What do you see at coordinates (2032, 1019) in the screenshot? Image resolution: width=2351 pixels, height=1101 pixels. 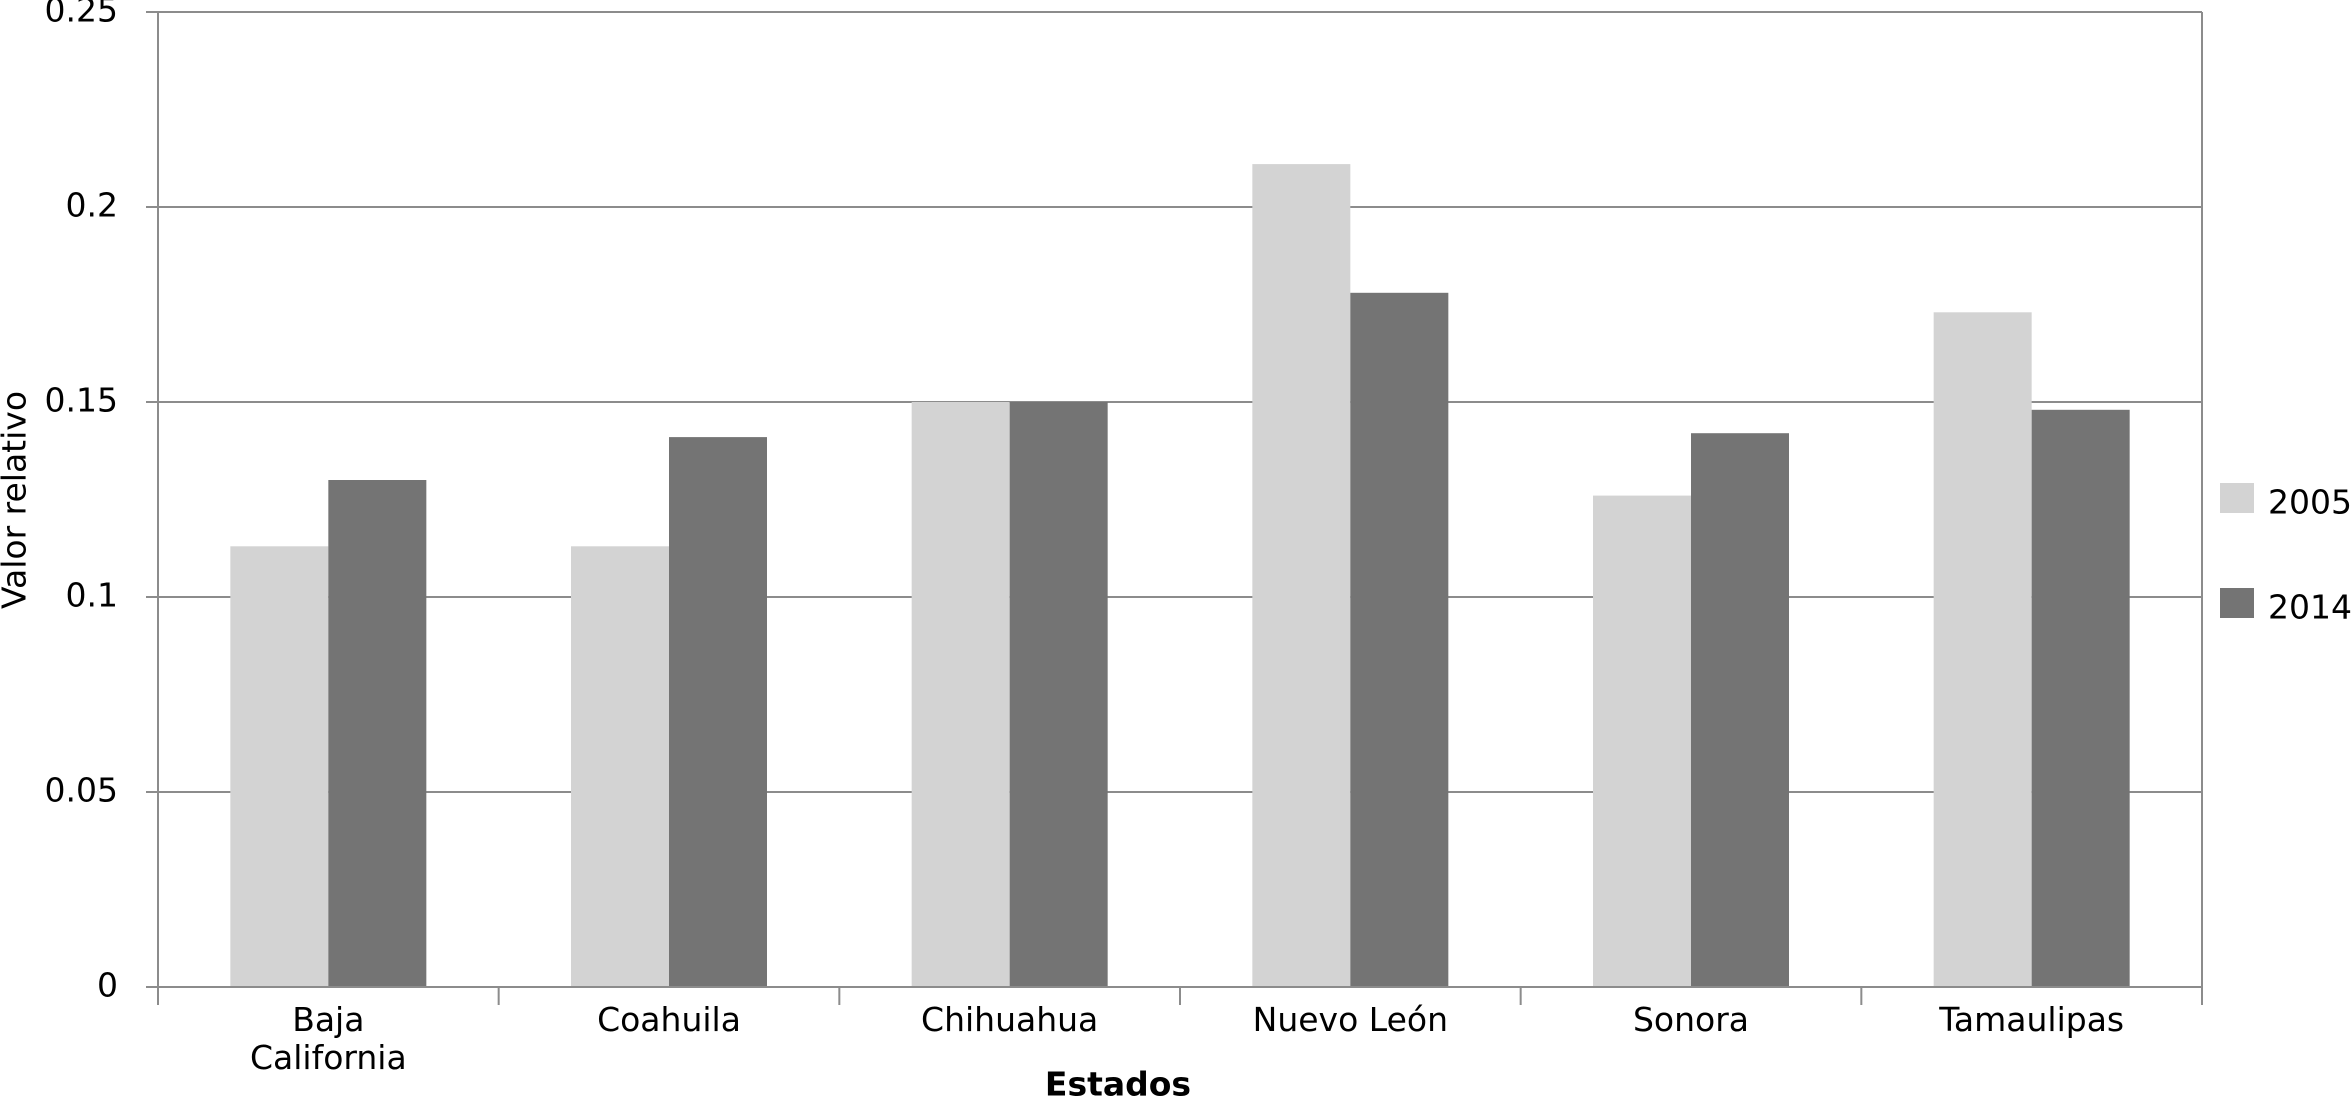 I see `x-tick-label: Tamaulipas` at bounding box center [2032, 1019].